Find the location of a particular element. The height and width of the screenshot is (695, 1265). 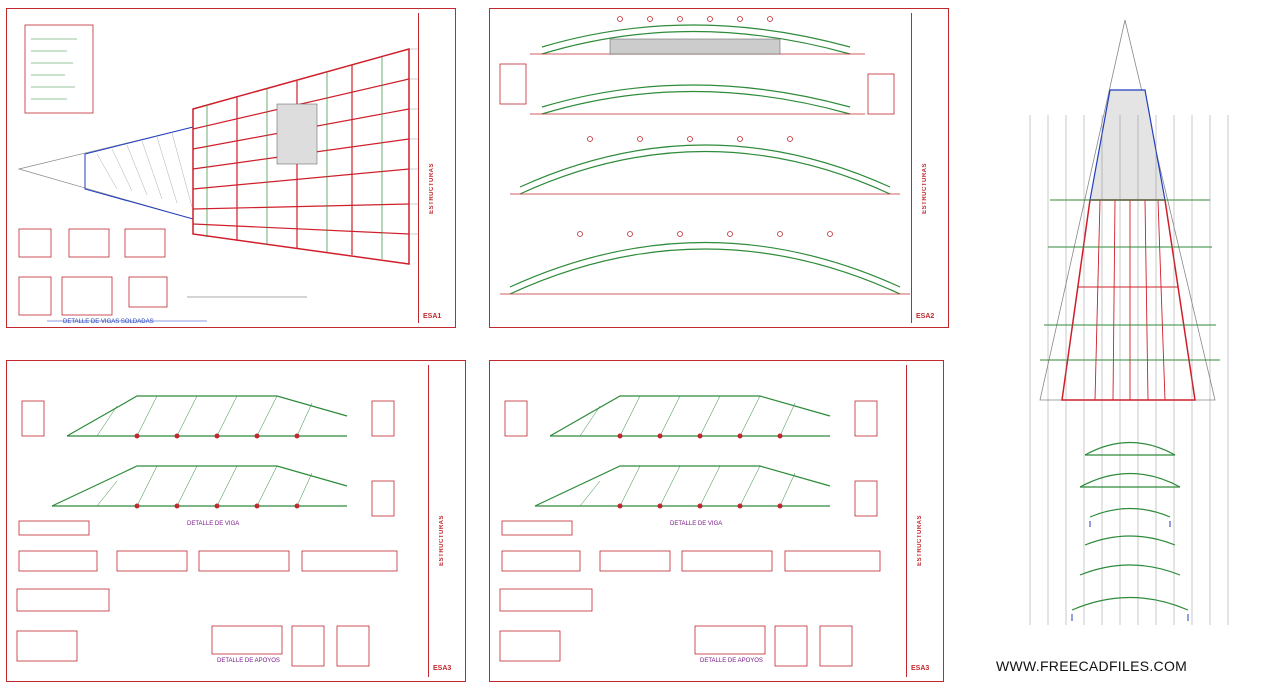

trusses-b-code: ESA3 is located at coordinates (920, 668).